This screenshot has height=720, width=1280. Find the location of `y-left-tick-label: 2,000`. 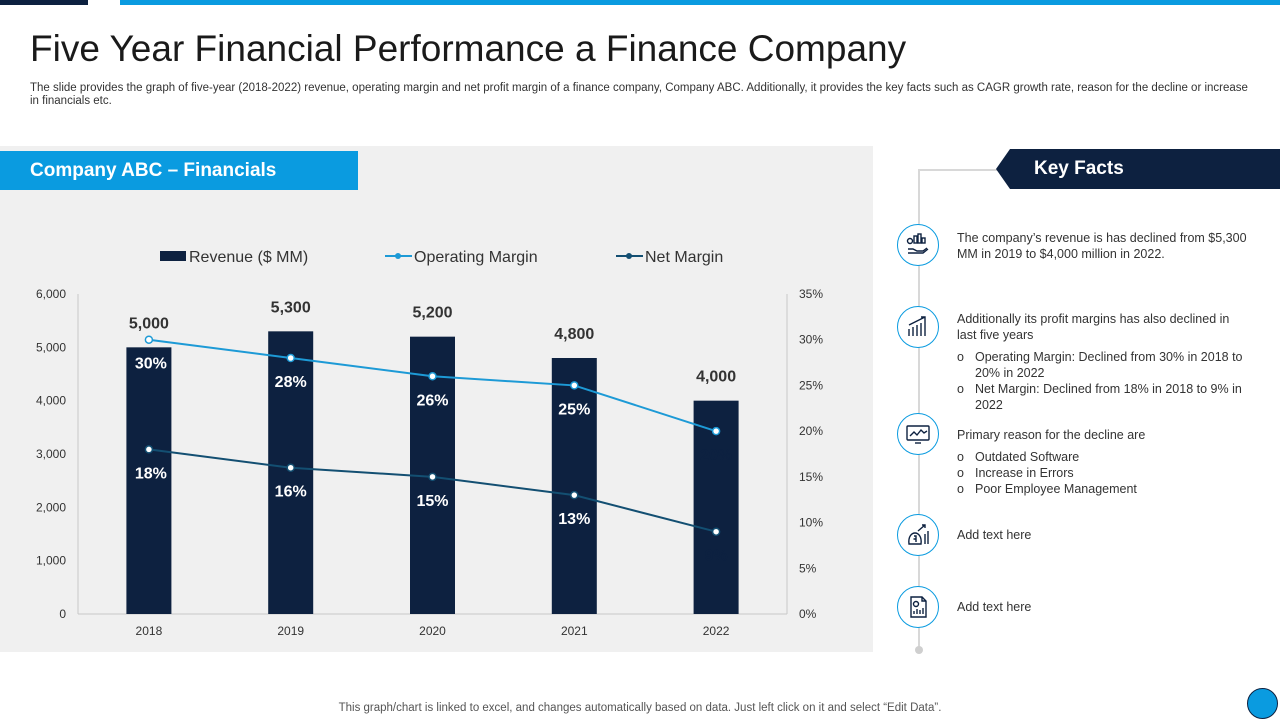

y-left-tick-label: 2,000 is located at coordinates (51, 507).